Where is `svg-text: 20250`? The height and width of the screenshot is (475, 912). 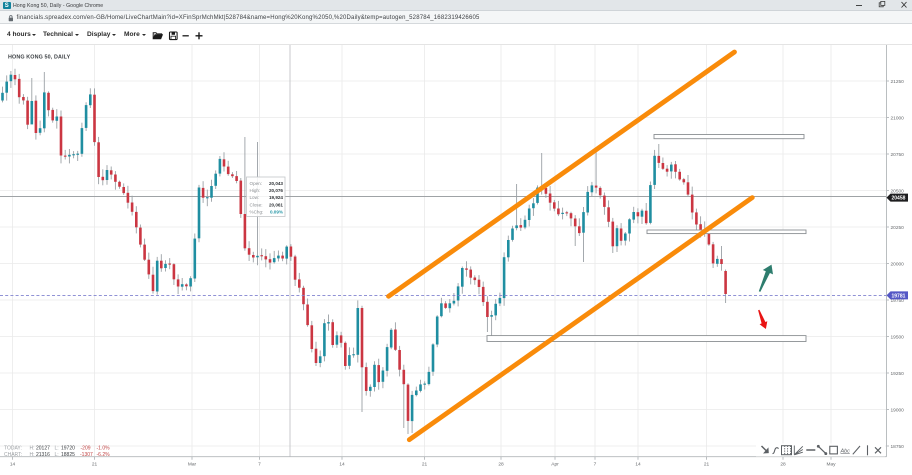 svg-text: 20250 is located at coordinates (898, 228).